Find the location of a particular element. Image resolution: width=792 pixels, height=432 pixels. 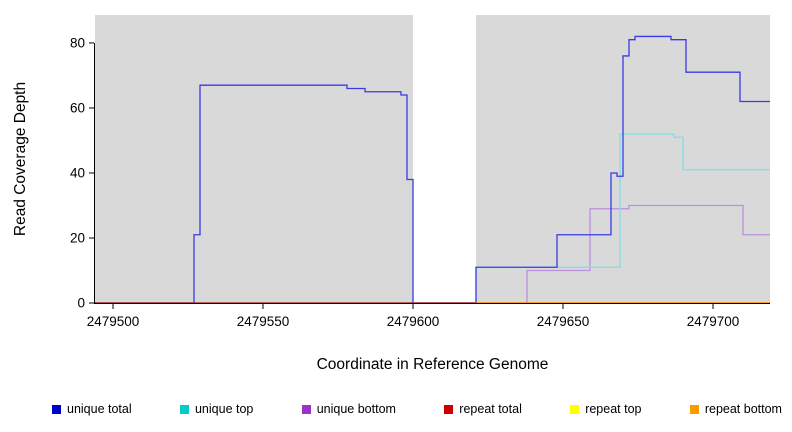

legend-swatch-repeat-total is located at coordinates (449, 409).